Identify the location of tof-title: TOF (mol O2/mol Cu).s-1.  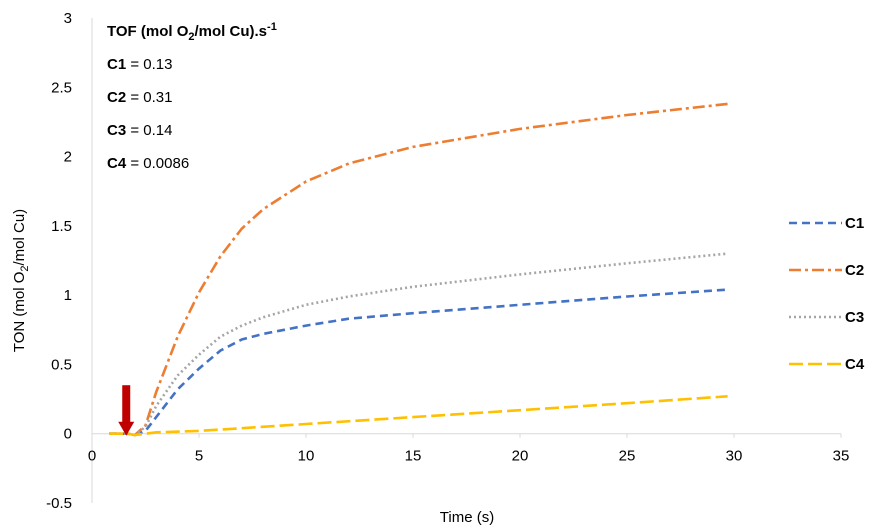
(192, 32).